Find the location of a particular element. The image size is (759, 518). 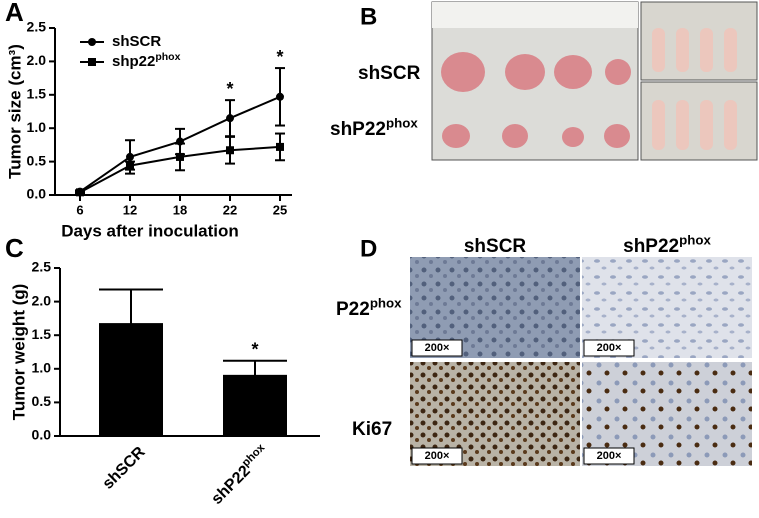

row-label: Ki67 is located at coordinates (372, 429).